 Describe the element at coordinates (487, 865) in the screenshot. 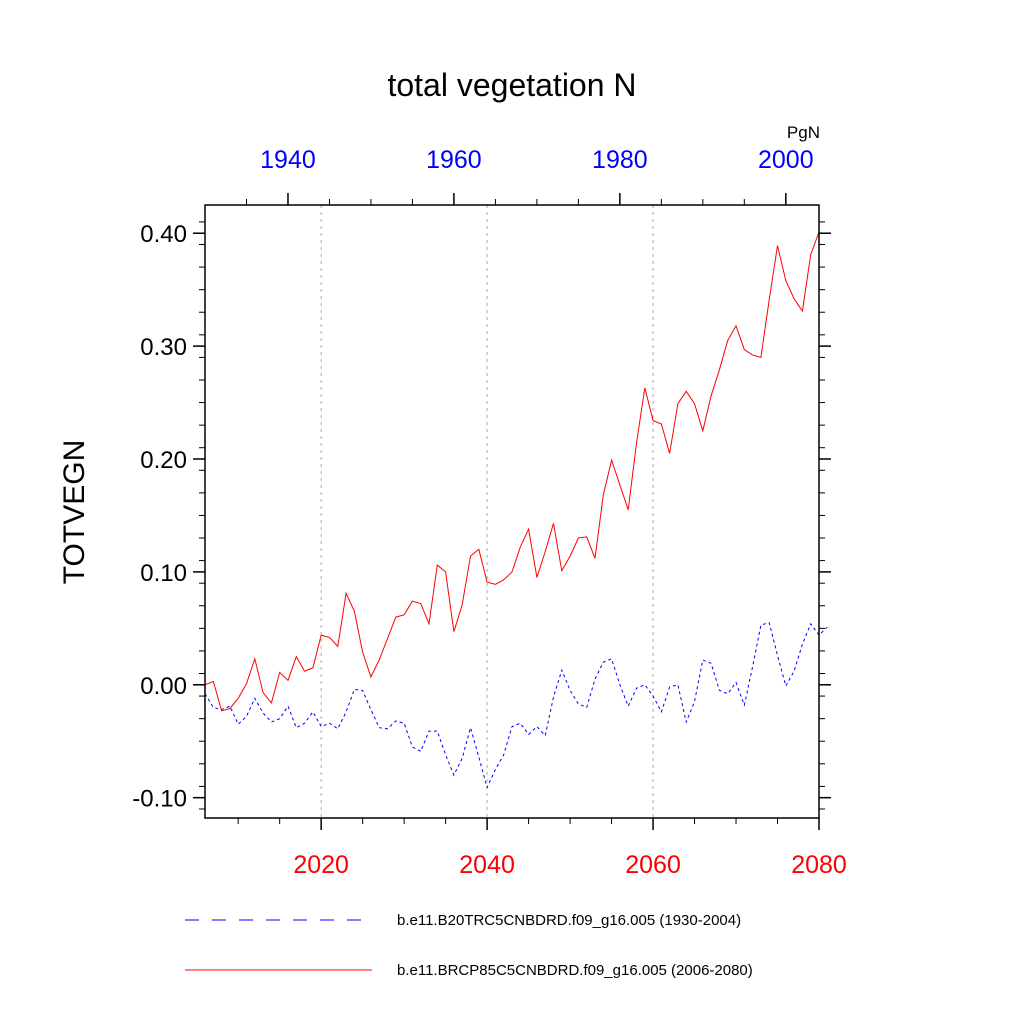

I see `x-bottom-tick-label: 2040` at that location.